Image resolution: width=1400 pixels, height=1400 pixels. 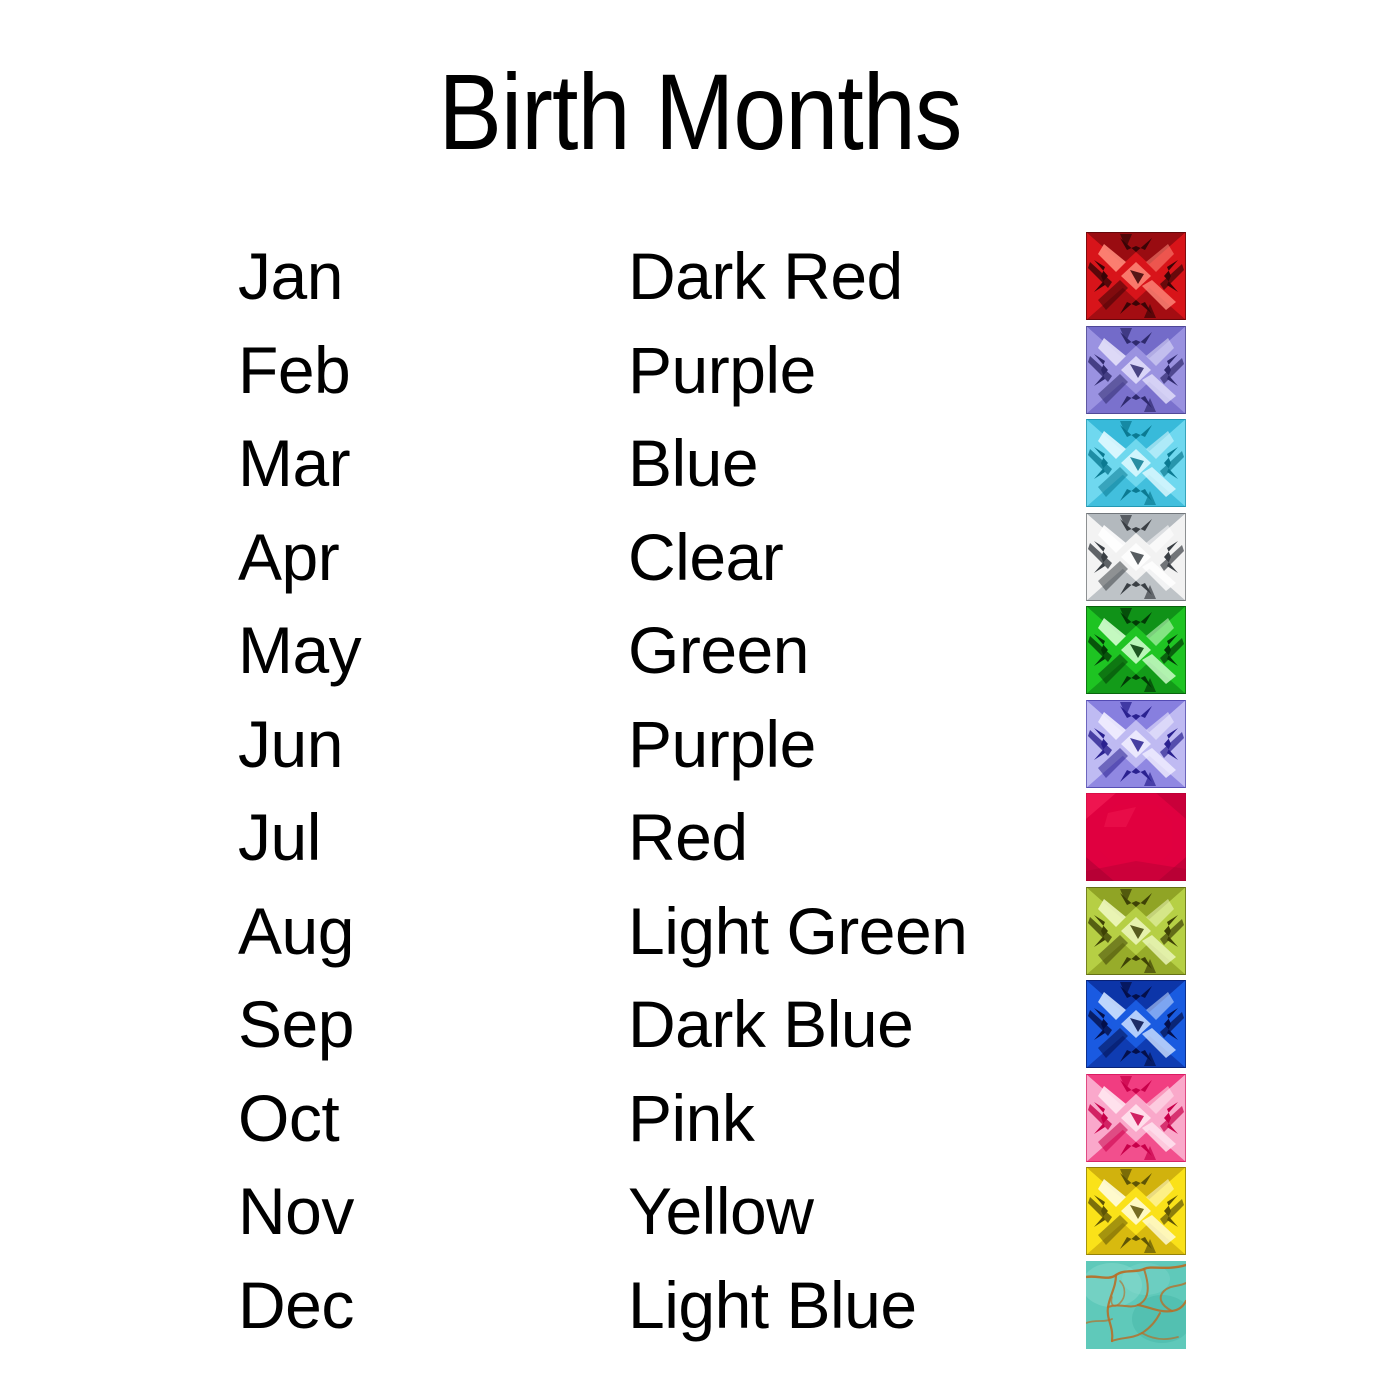 I want to click on tourmaline-gem, so click(x=1136, y=1117).